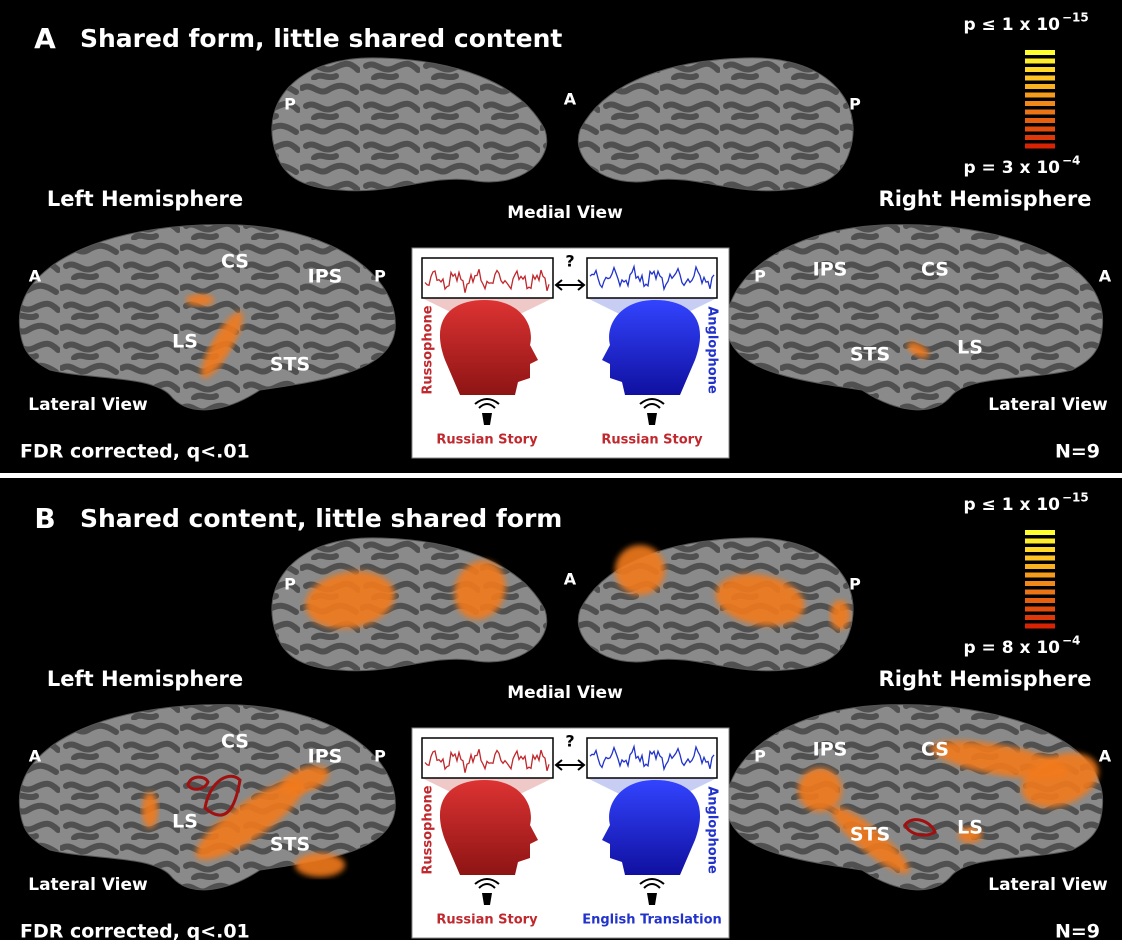 This screenshot has height=940, width=1122. Describe the element at coordinates (1011, 648) in the screenshot. I see `label: p = 8 x 10` at that location.